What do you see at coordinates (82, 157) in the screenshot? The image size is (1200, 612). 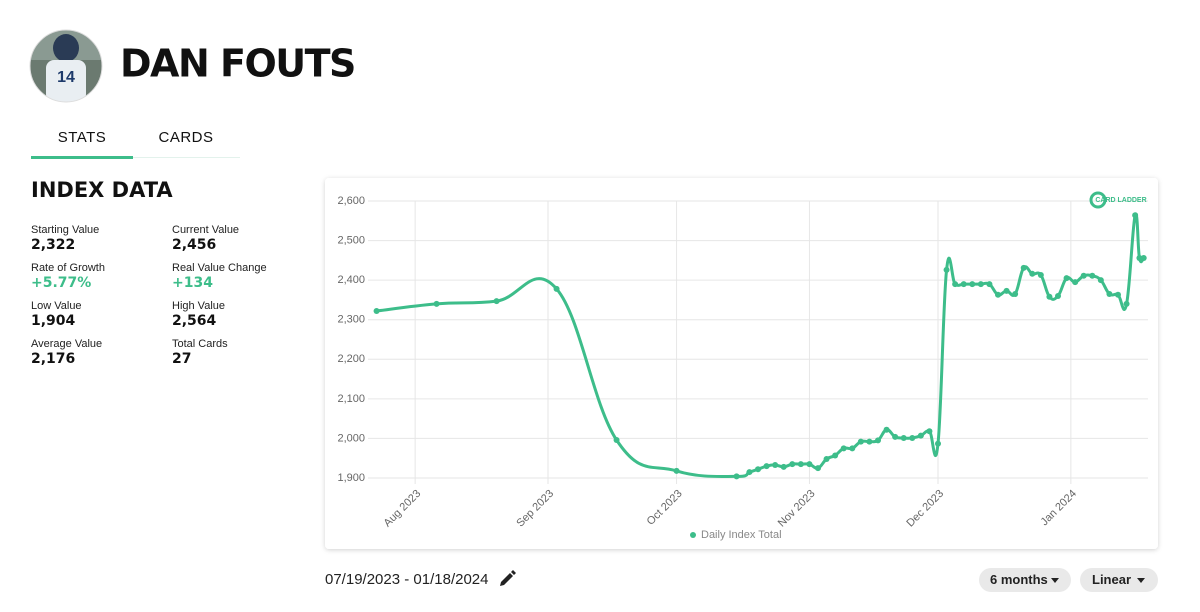 I see `tab-indicator` at bounding box center [82, 157].